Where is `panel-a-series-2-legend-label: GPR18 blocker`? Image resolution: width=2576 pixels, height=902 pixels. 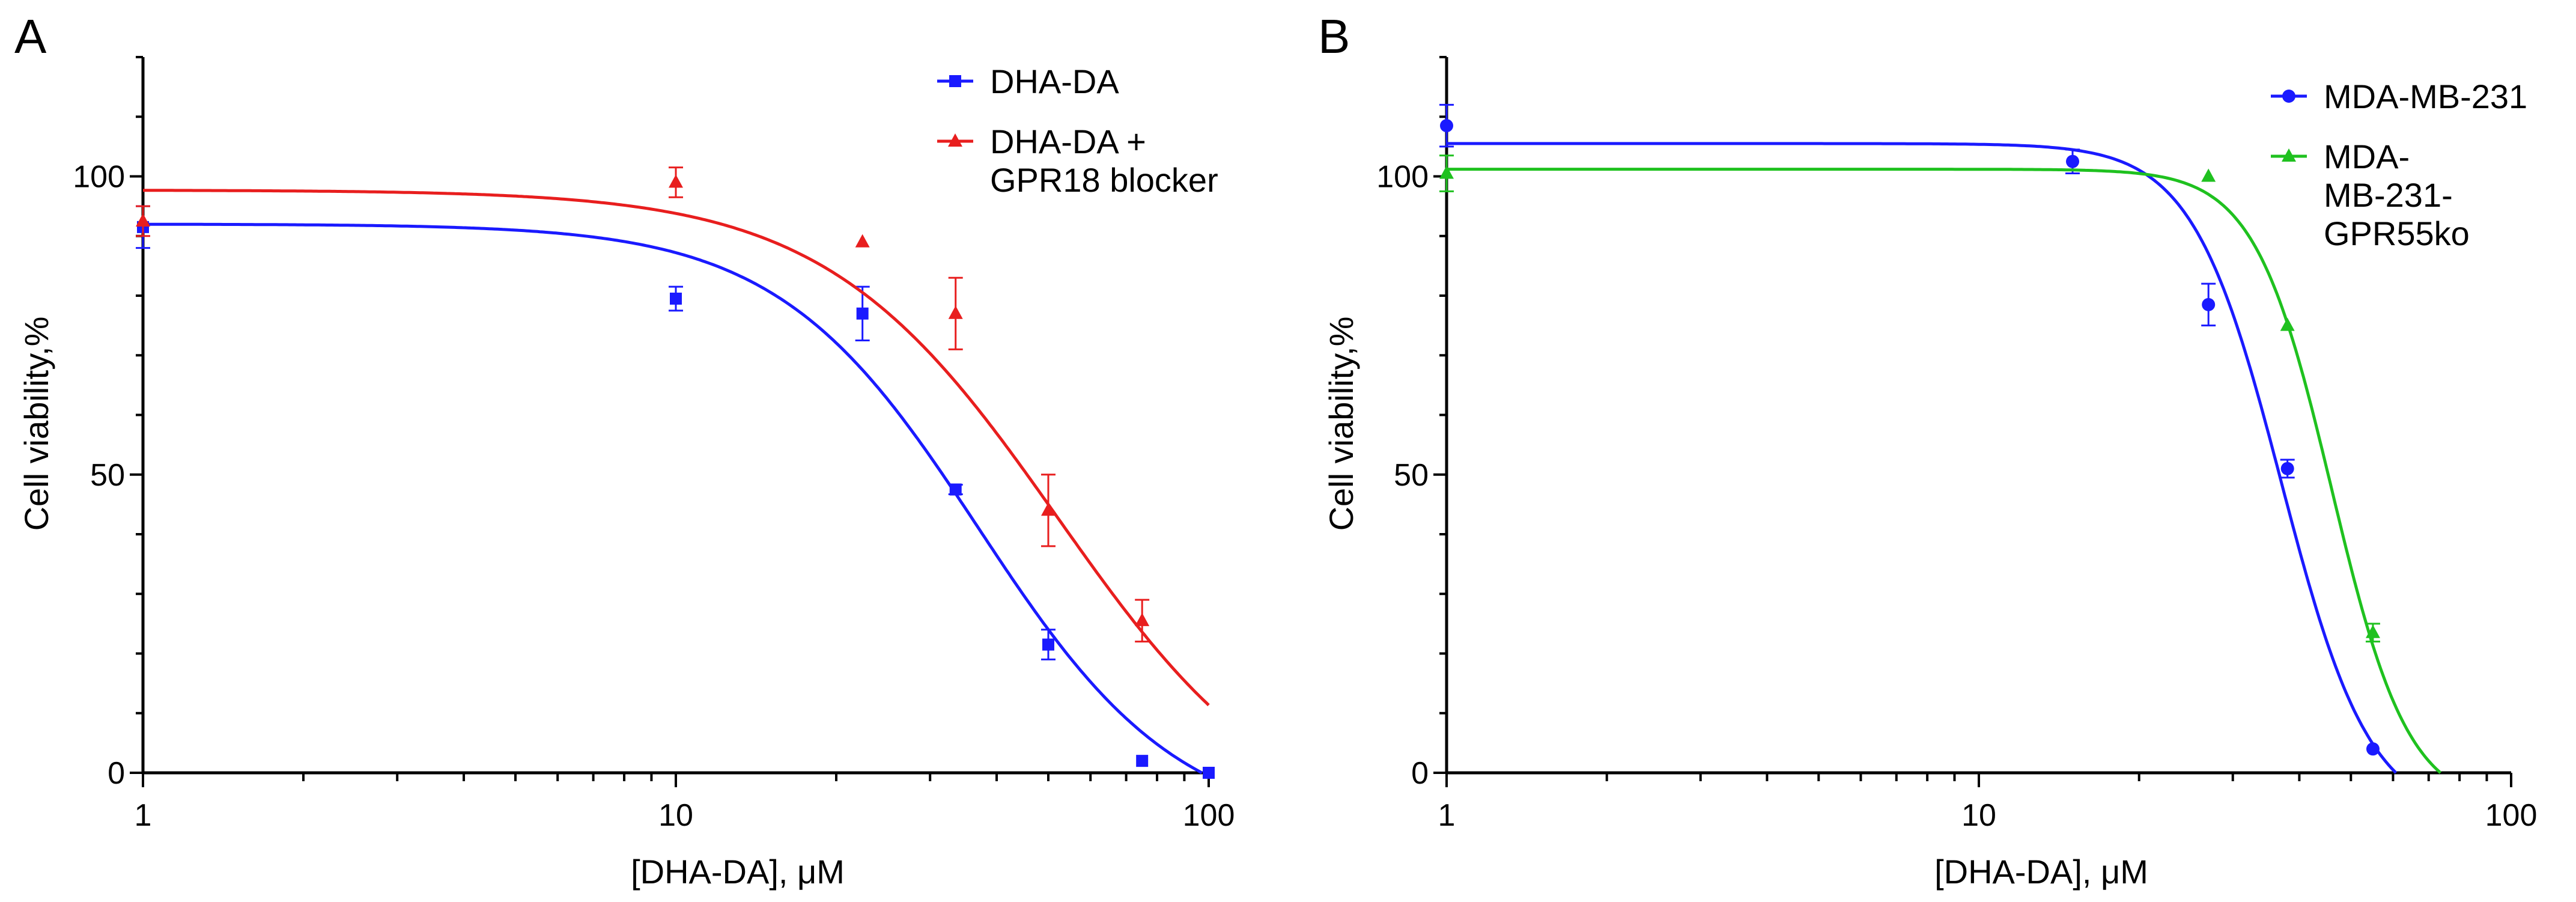
panel-a-series-2-legend-label: GPR18 blocker is located at coordinates (1104, 180).